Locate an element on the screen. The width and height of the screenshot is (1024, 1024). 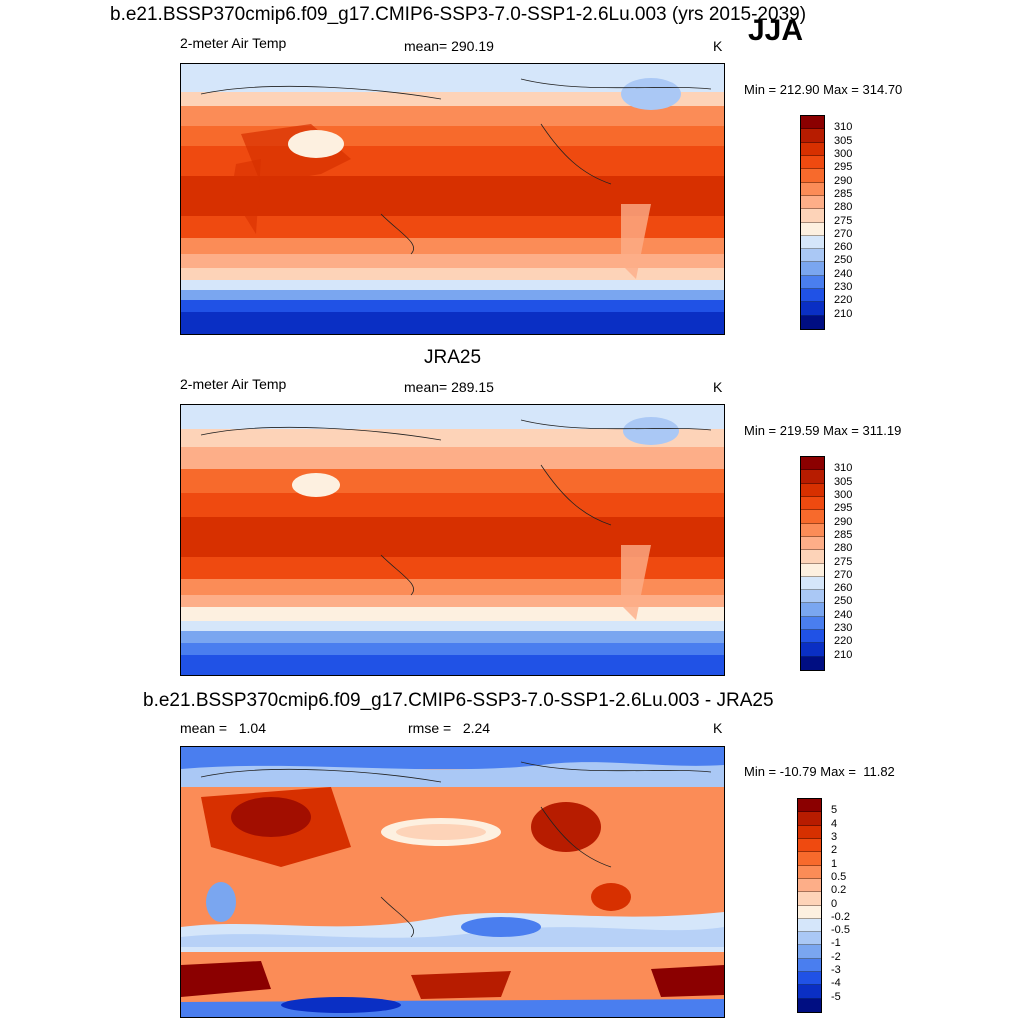
panel-3-colorbar-box is located at coordinates (809, 905).